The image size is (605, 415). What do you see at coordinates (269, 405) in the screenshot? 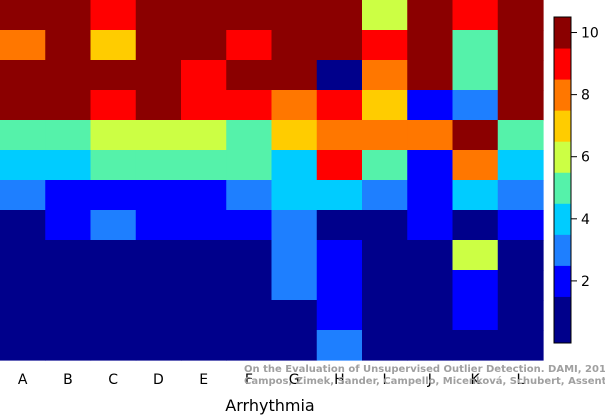
I see `x-axis-label: Arrhythmia` at bounding box center [269, 405].